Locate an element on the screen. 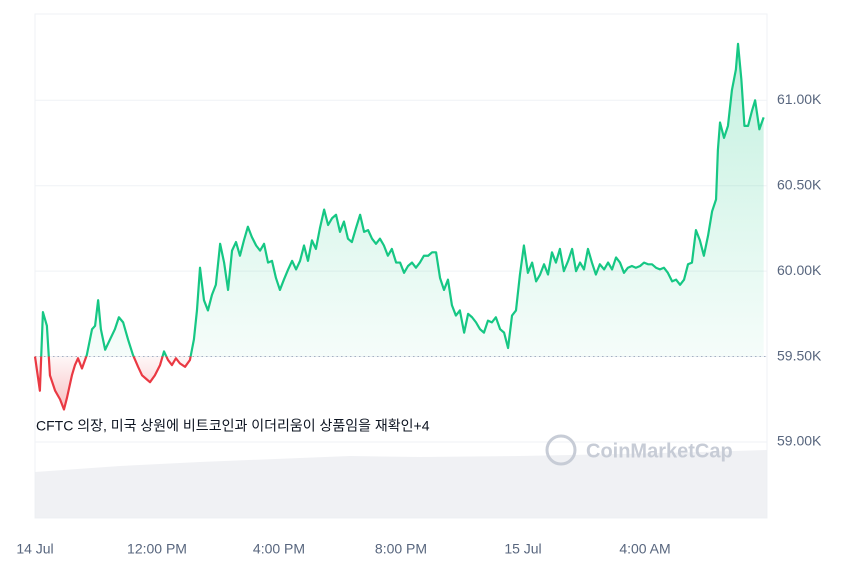 This screenshot has height=573, width=860. watermark-group: CoinMarketCap is located at coordinates (639, 450).